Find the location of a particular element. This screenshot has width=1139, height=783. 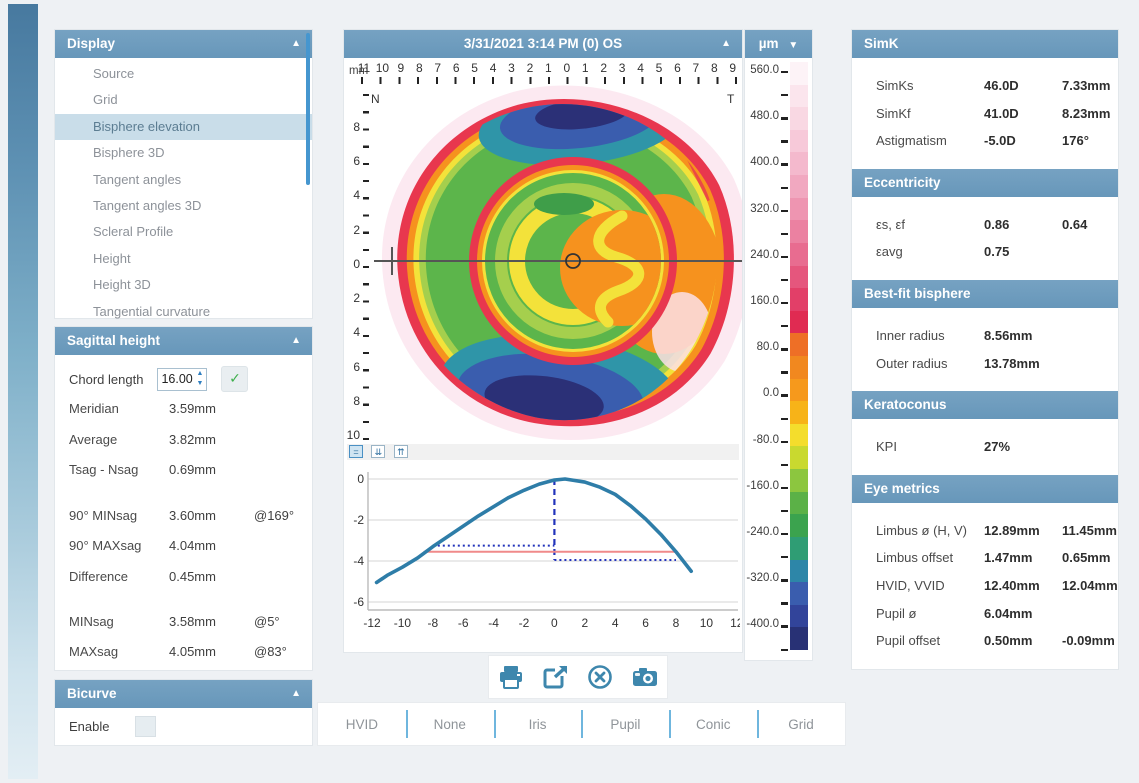

scale-unit-header: µm ▼ is located at coordinates (778, 44).